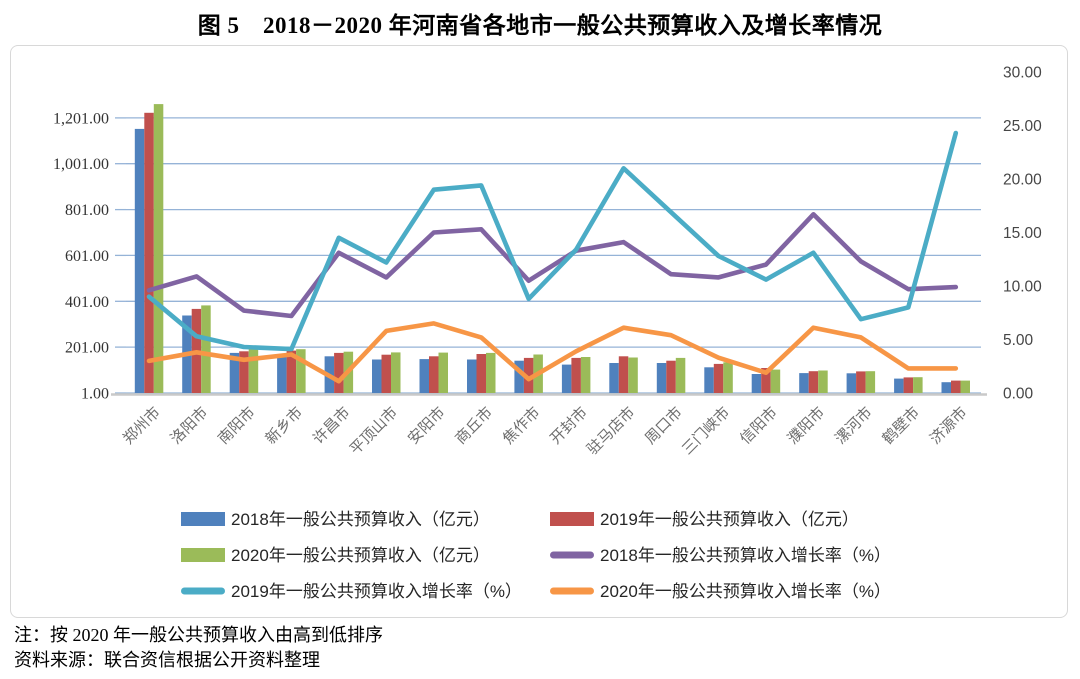 This screenshot has height=679, width=1080. I want to click on x-axis-label: 平顶山市, so click(374, 431).